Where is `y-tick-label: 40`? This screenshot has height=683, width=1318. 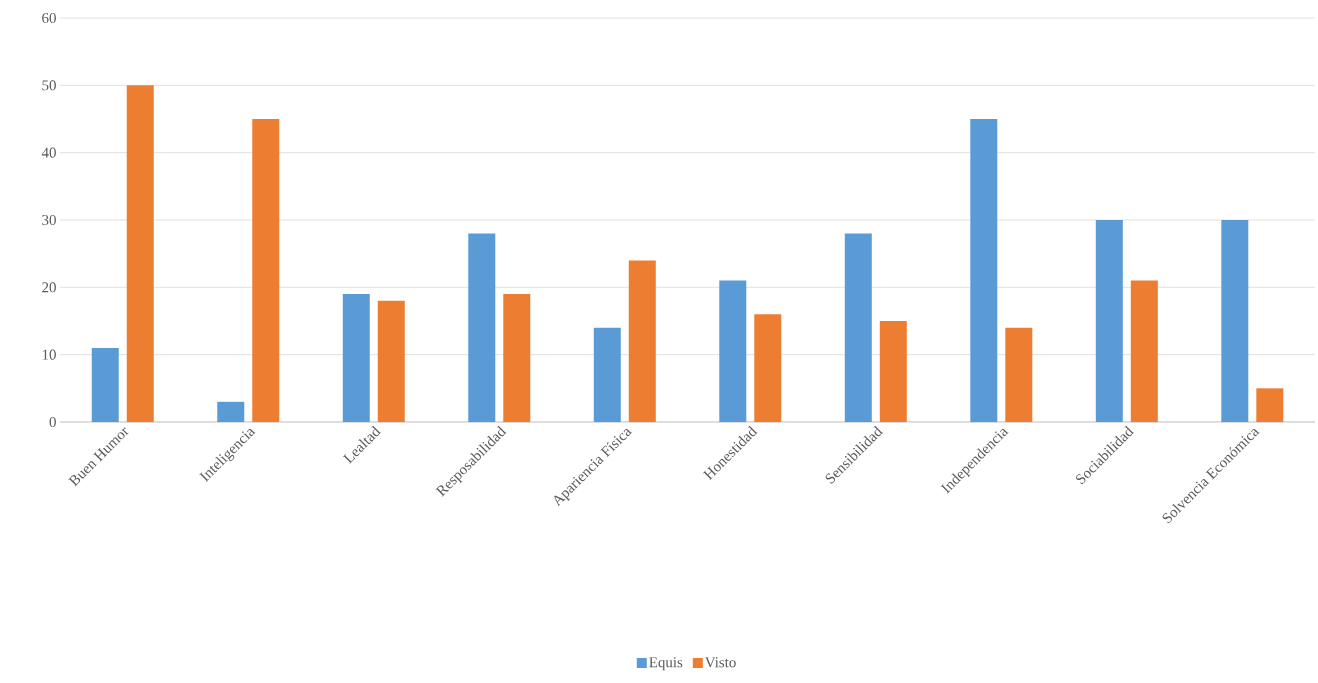 y-tick-label: 40 is located at coordinates (48, 152).